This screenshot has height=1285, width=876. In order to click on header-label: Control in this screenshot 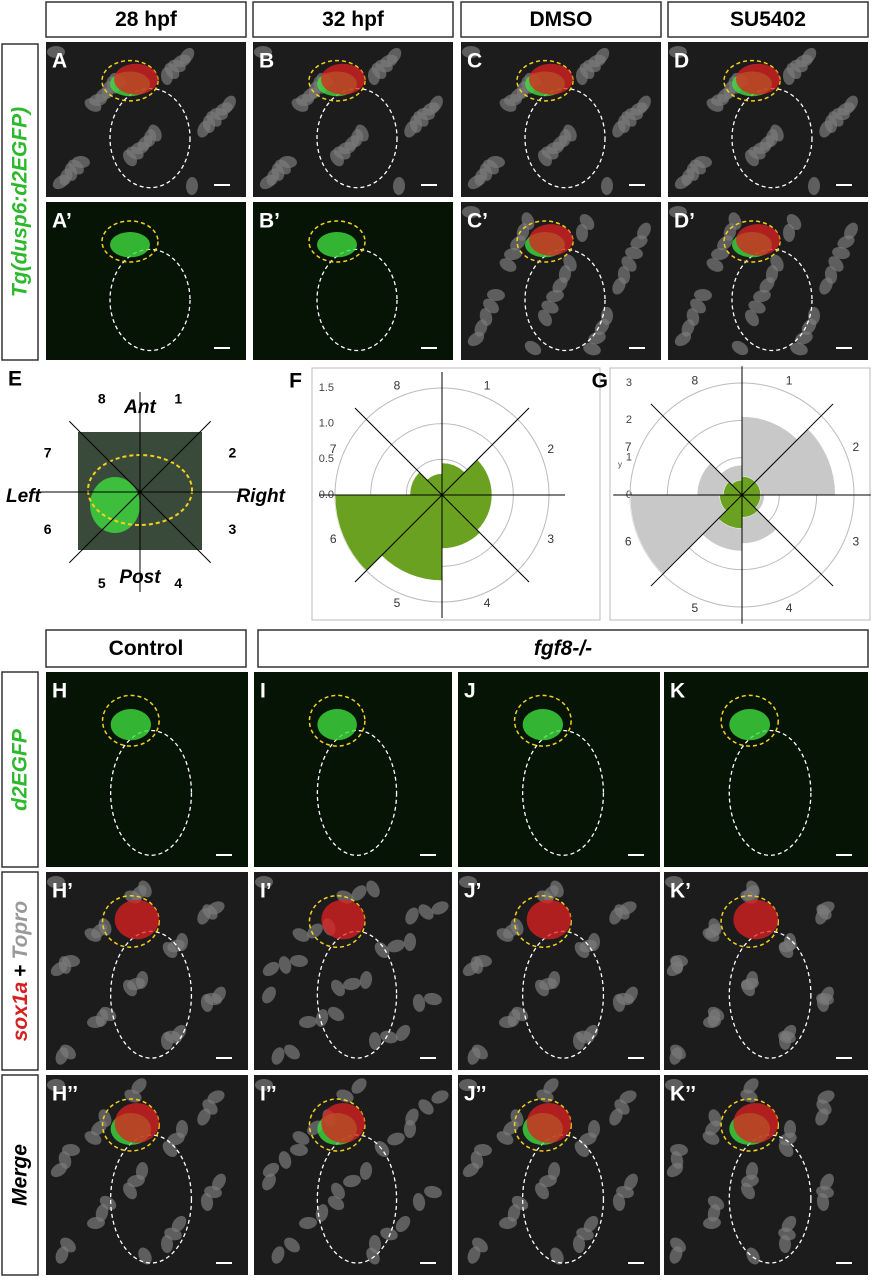, I will do `click(146, 648)`.